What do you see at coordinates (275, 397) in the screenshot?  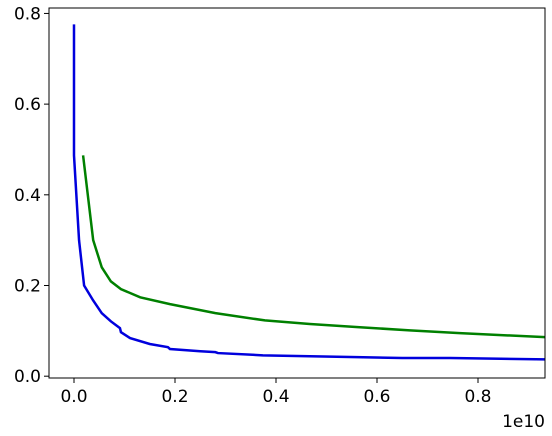 I see `x-tick-label: 0.4` at bounding box center [275, 397].